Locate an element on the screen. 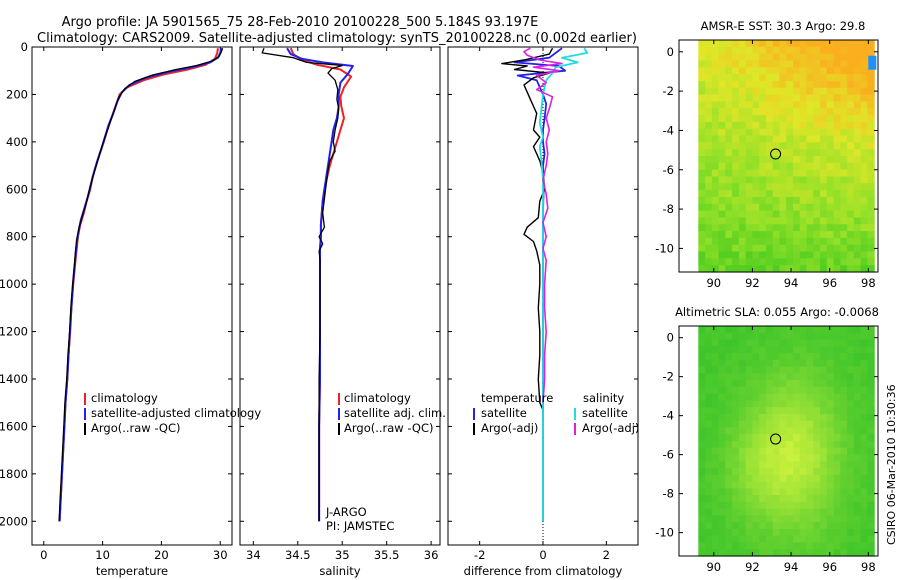 The height and width of the screenshot is (580, 900). float-program-label: J-ARGO is located at coordinates (346, 512).